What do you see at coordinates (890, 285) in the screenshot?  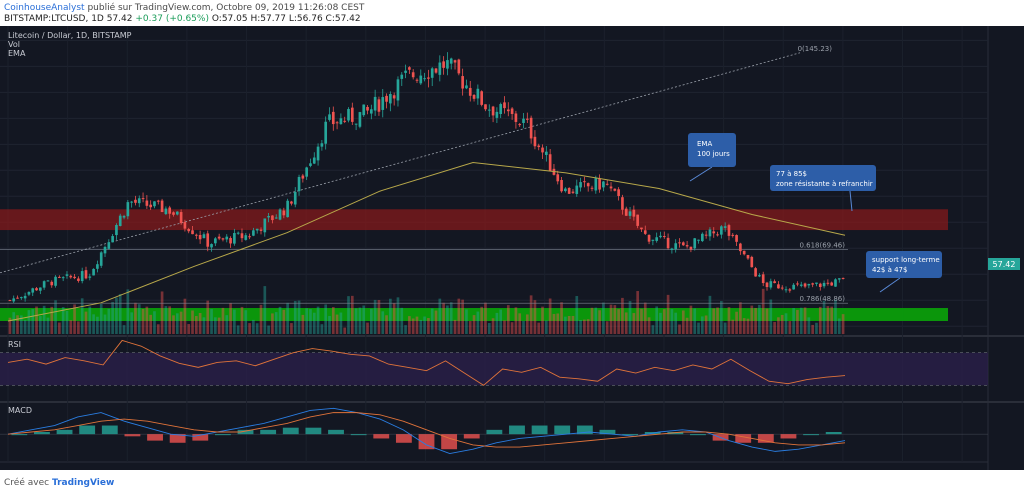 I see `callout-support-pointer` at bounding box center [890, 285].